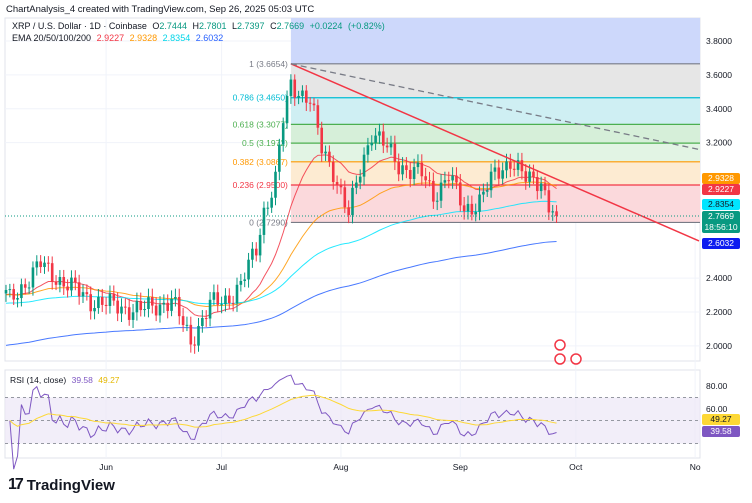  I want to click on fib-level-label: 0.786 (3.4650), so click(260, 98).